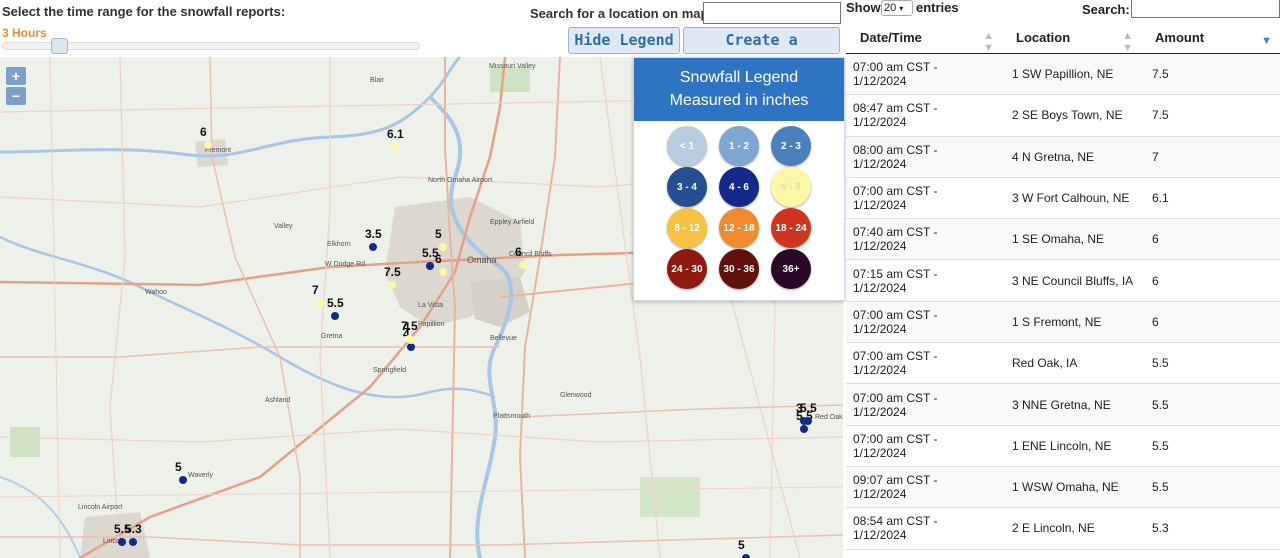  Describe the element at coordinates (739, 100) in the screenshot. I see `legend-subtitle: Measured in inches` at that location.